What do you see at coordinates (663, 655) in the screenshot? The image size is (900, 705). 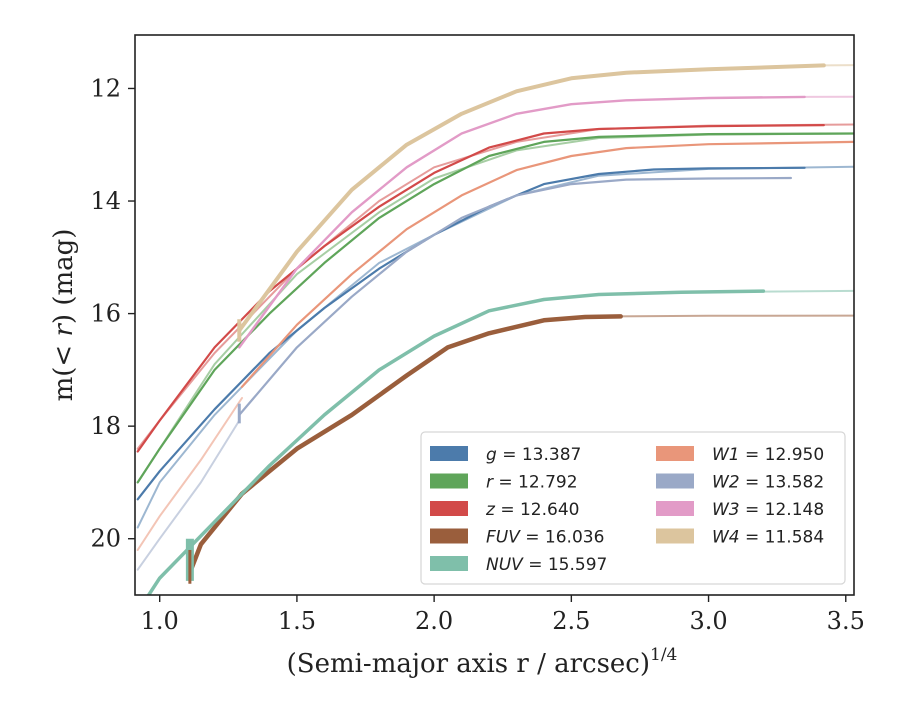 I see `x-axis-label-exponent: 1/4` at bounding box center [663, 655].